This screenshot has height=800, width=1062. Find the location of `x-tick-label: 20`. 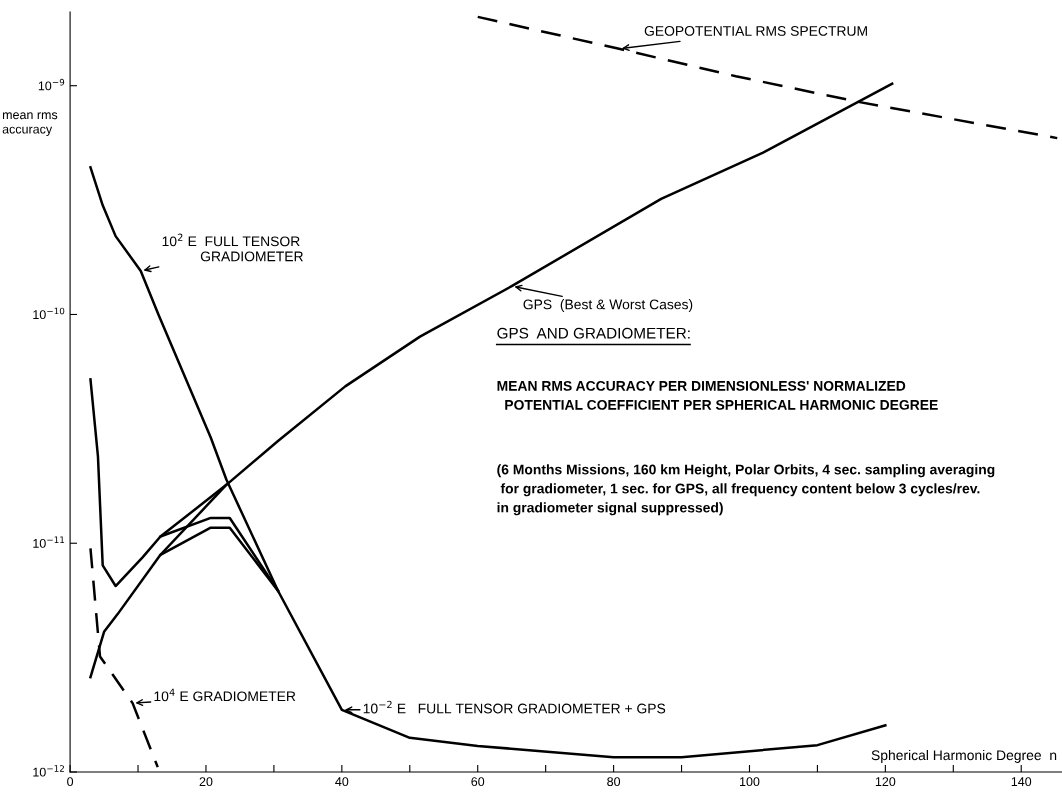

x-tick-label: 20 is located at coordinates (206, 782).